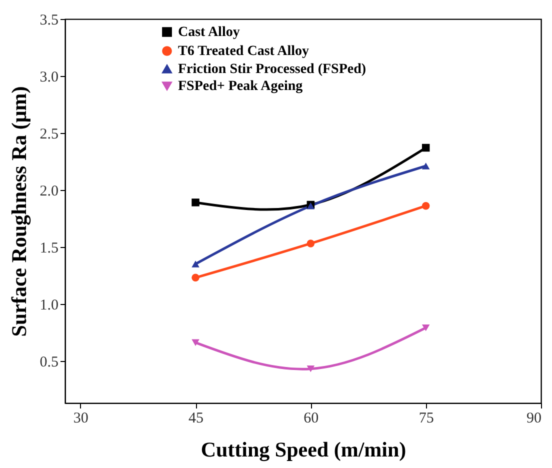  What do you see at coordinates (240, 86) in the screenshot?
I see `legend-label: FSPed+ Peak Ageing` at bounding box center [240, 86].